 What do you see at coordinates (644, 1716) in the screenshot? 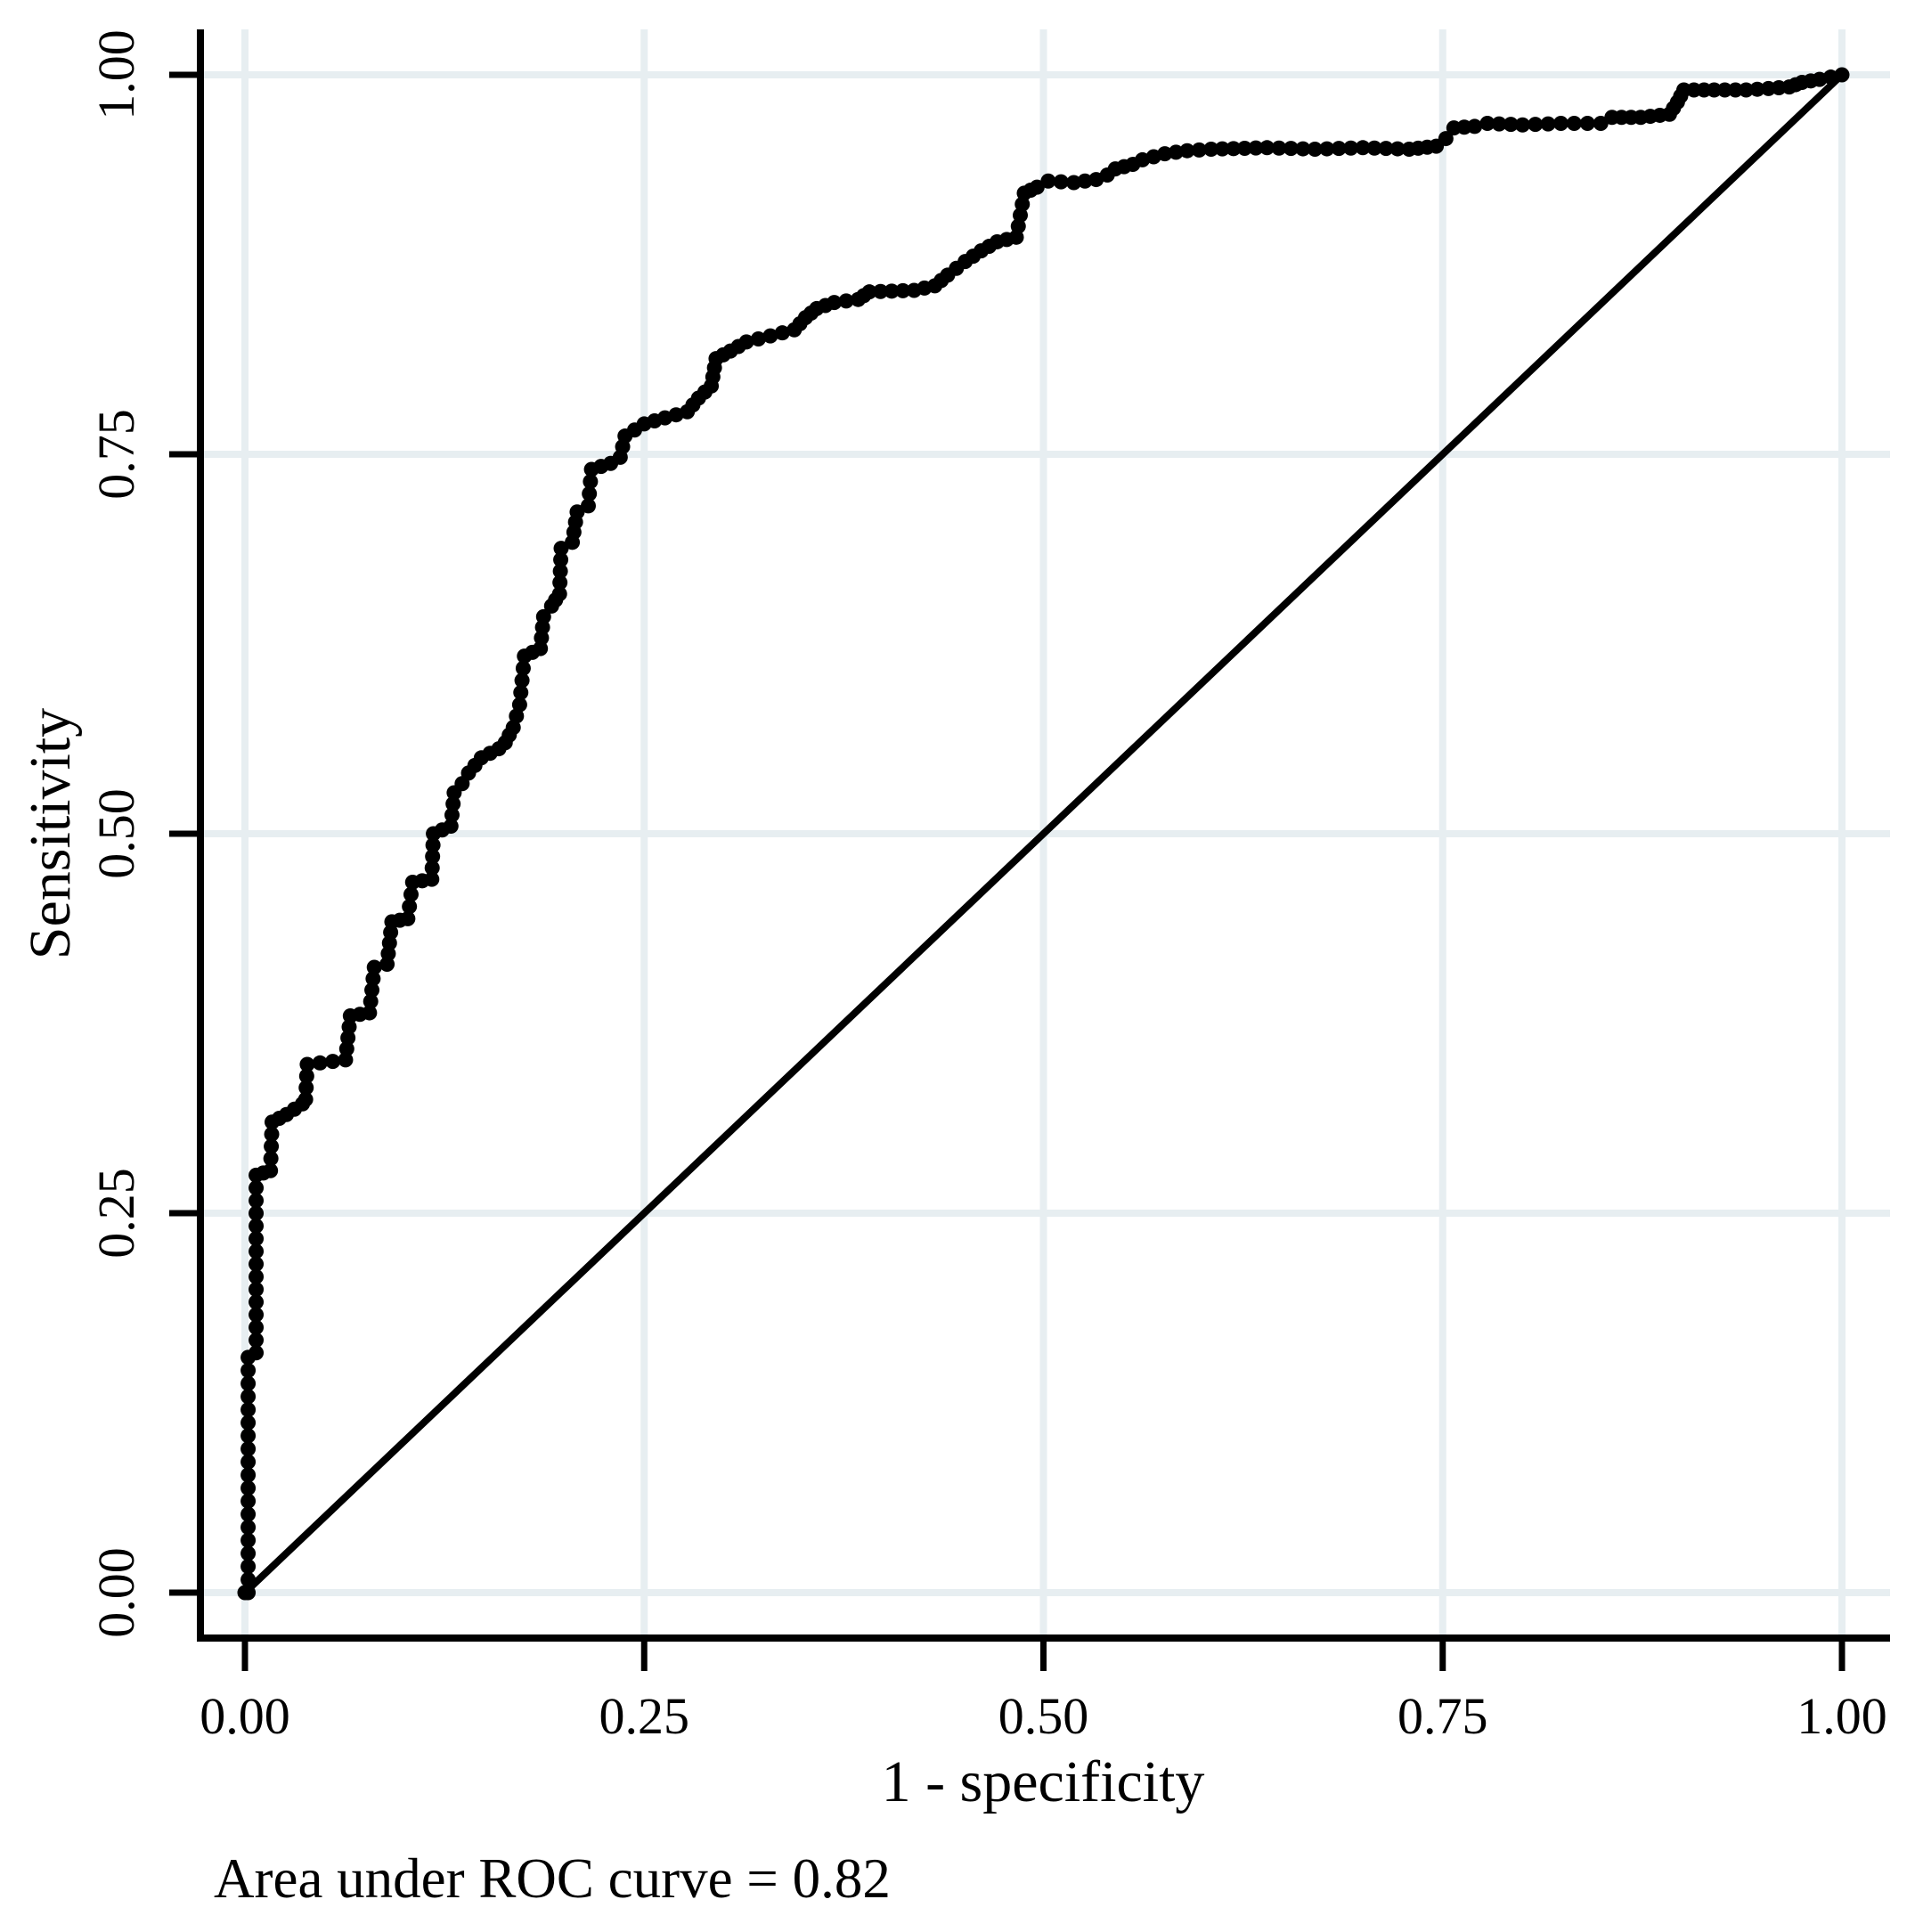
I see `x-tick-label: 0.25` at bounding box center [644, 1716].